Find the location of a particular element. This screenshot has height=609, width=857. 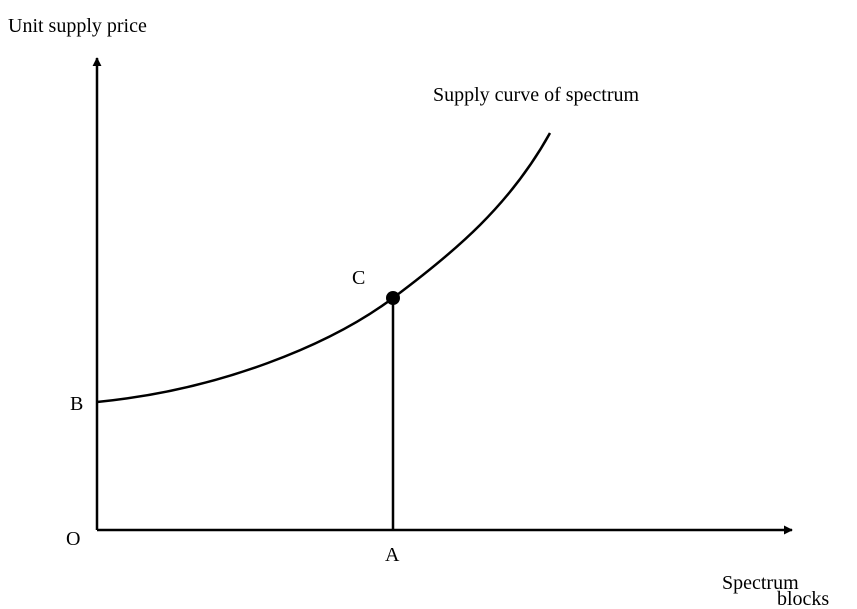

x-axis-label: Spectrum is located at coordinates (760, 583).